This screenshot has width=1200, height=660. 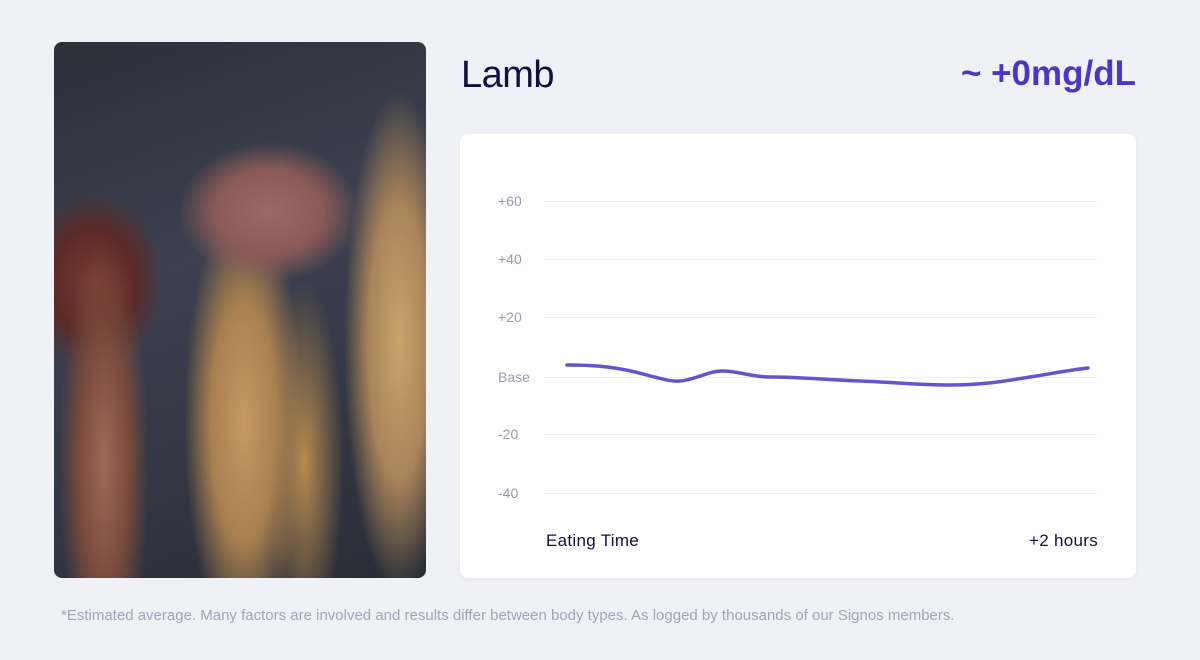 I want to click on x-end-label: +2 hours, so click(x=1063, y=540).